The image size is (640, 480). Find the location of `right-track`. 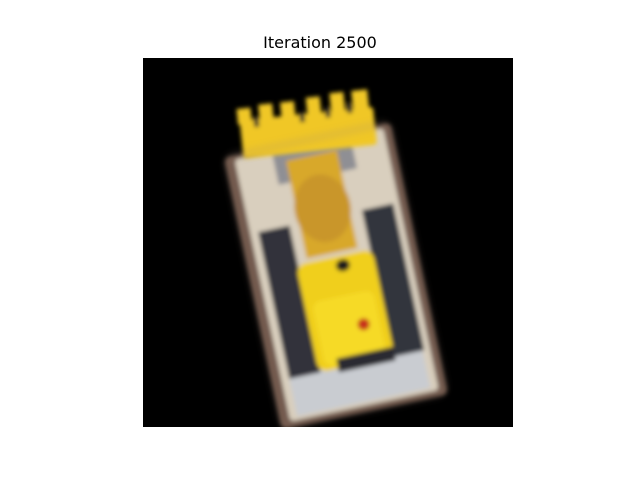

right-track is located at coordinates (393, 280).